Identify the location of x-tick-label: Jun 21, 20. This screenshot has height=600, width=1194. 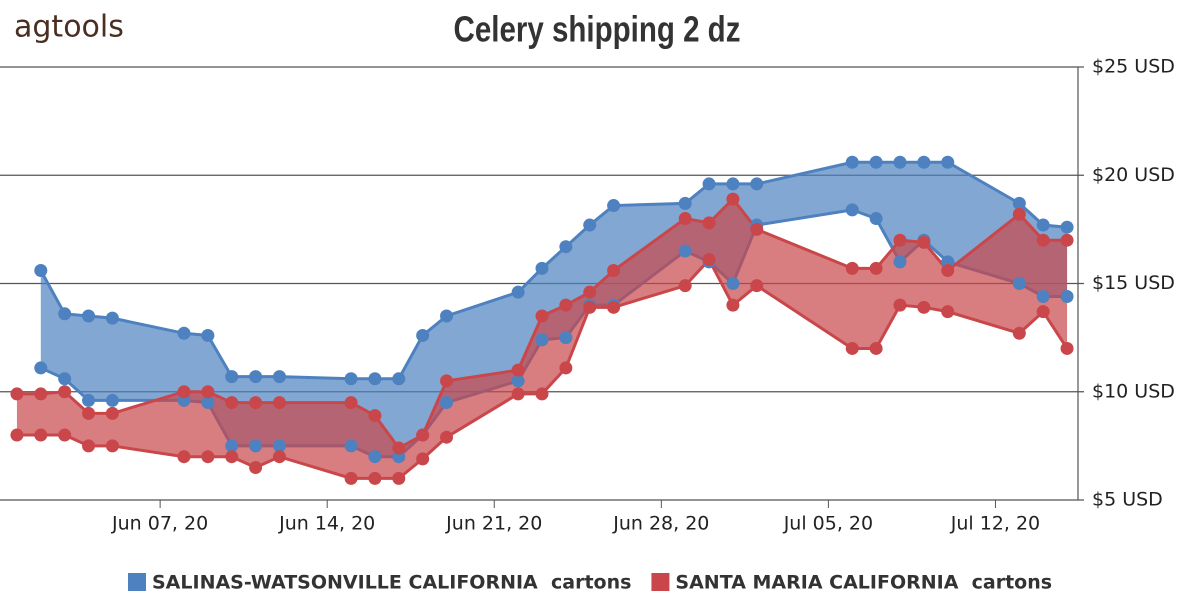
(493, 524).